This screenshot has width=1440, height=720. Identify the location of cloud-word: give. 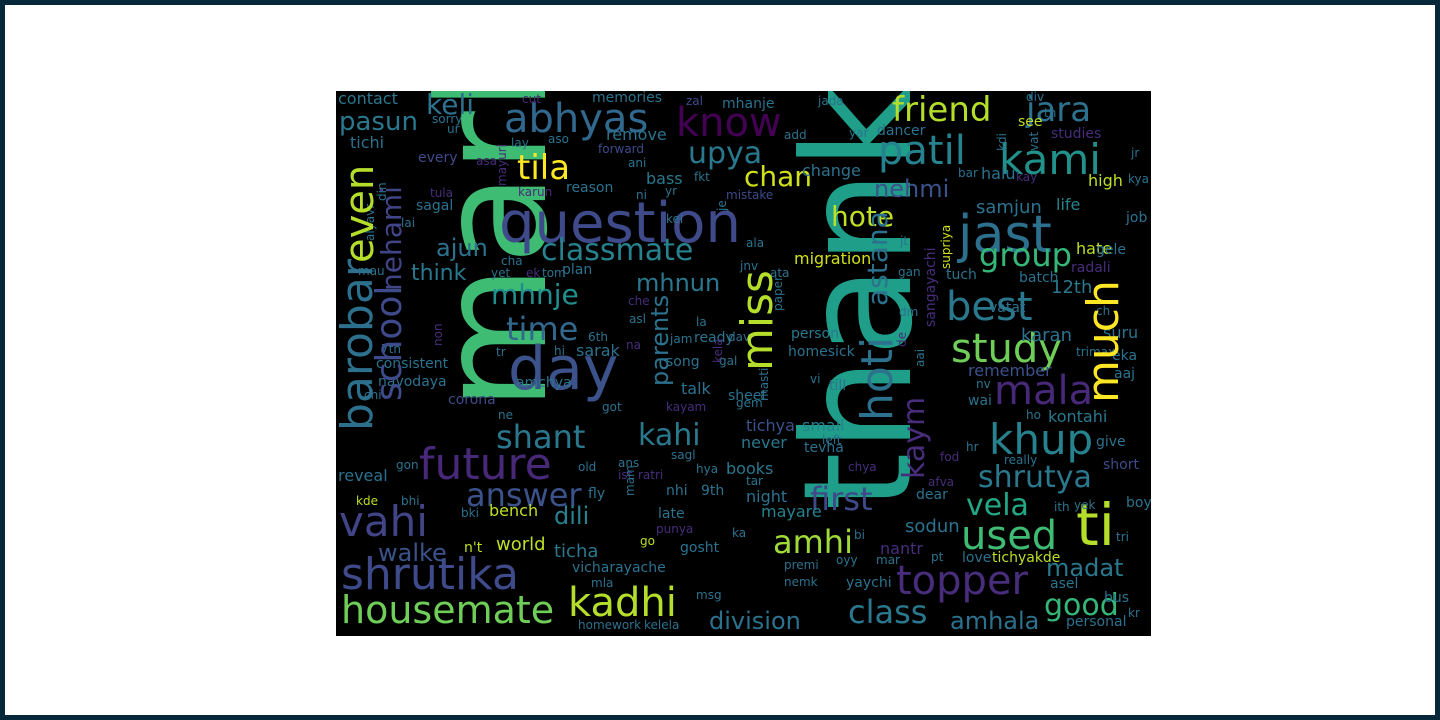
(1111, 442).